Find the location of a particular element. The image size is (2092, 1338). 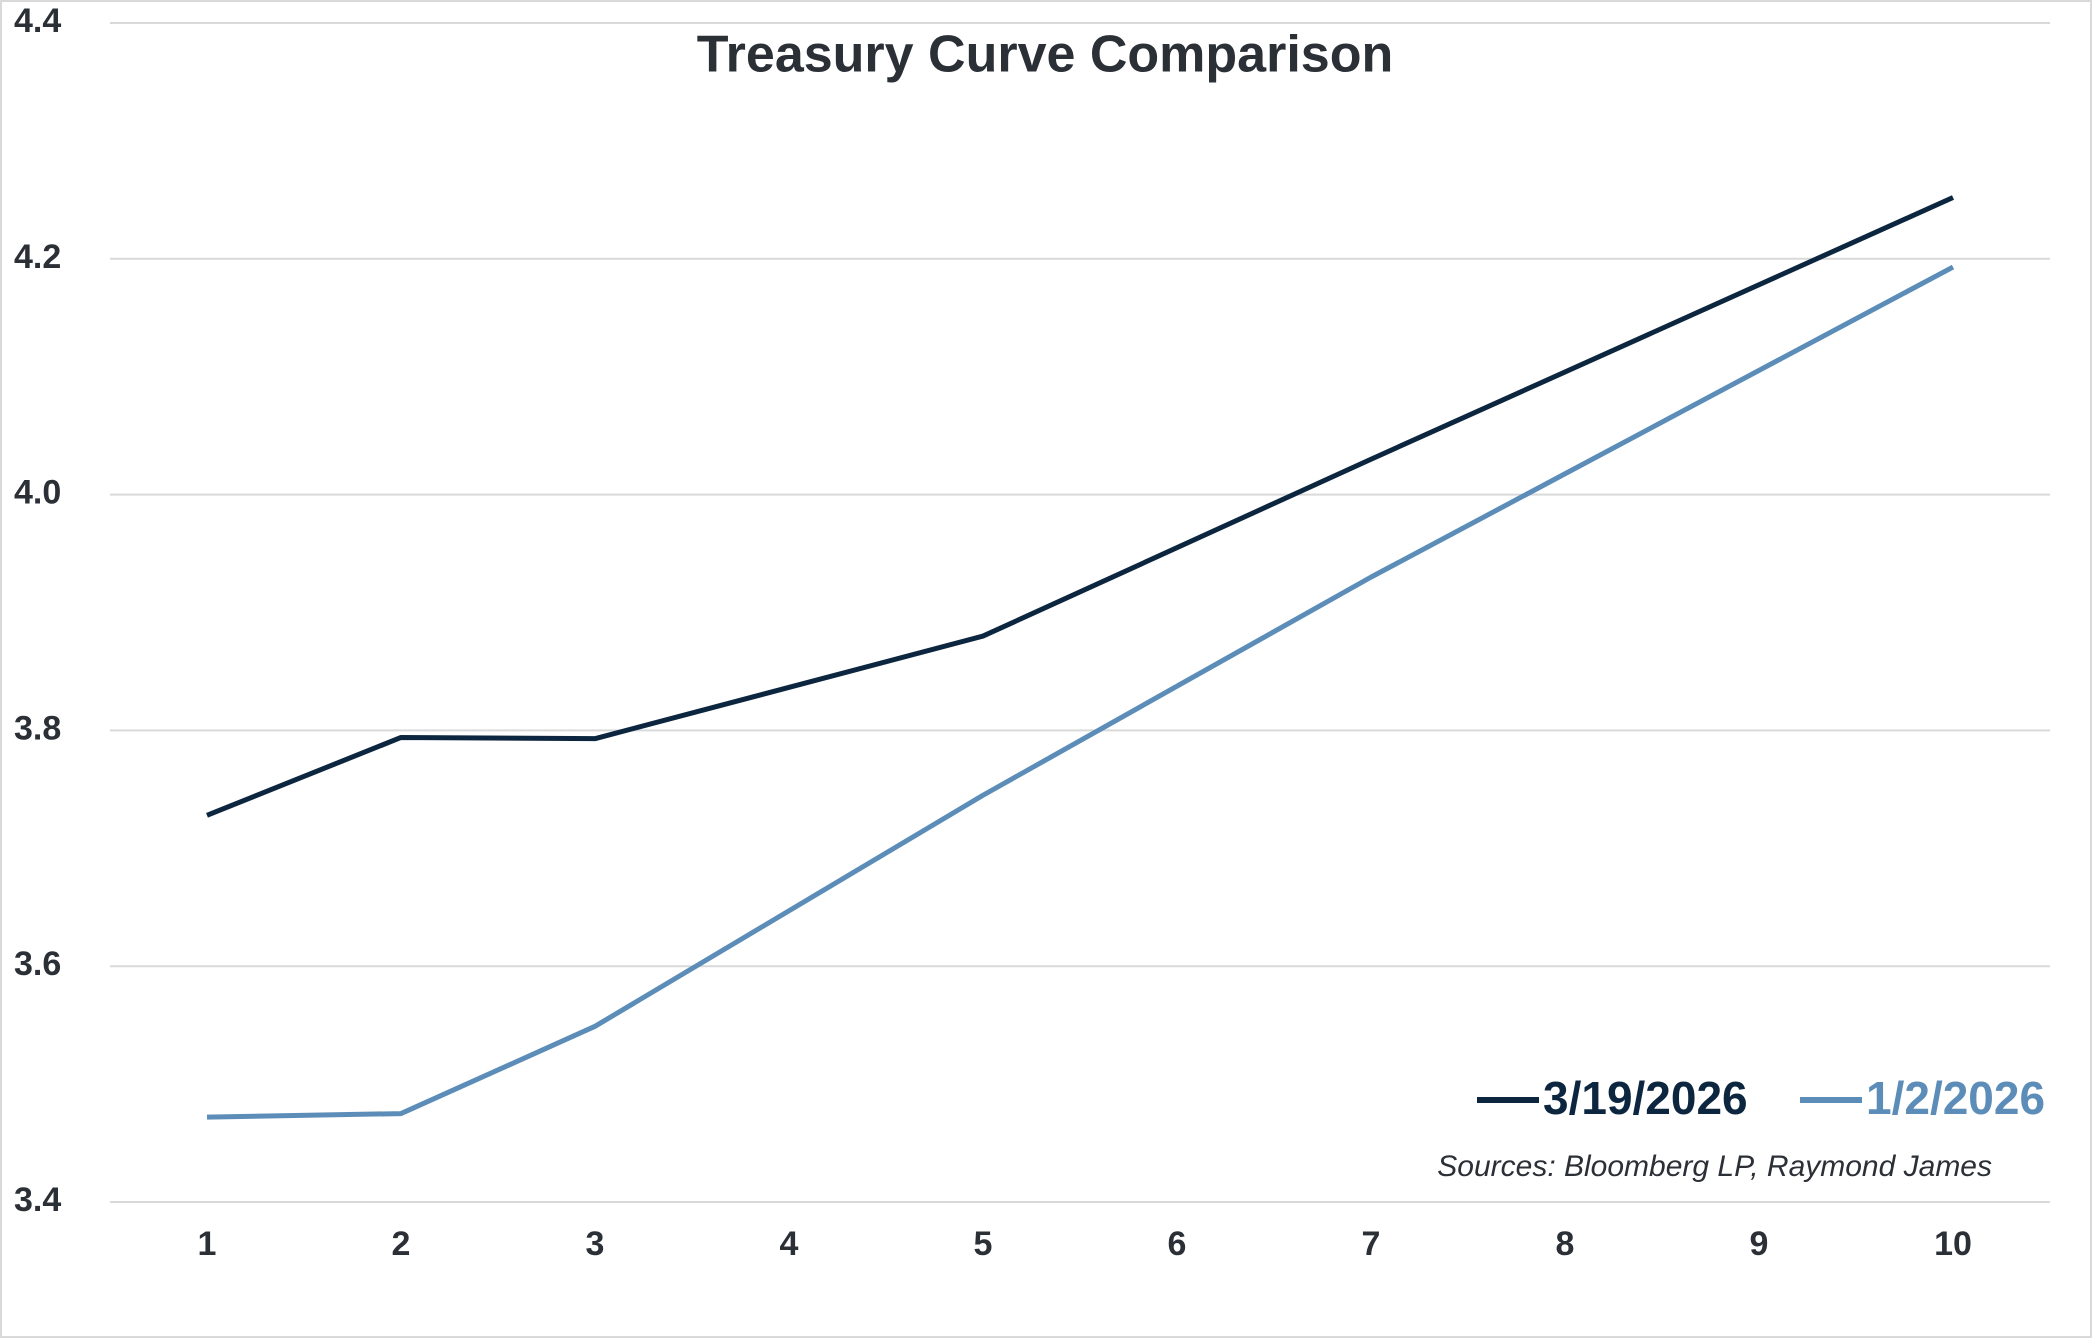

chart-title: Treasury Curve Comparison is located at coordinates (1045, 55).